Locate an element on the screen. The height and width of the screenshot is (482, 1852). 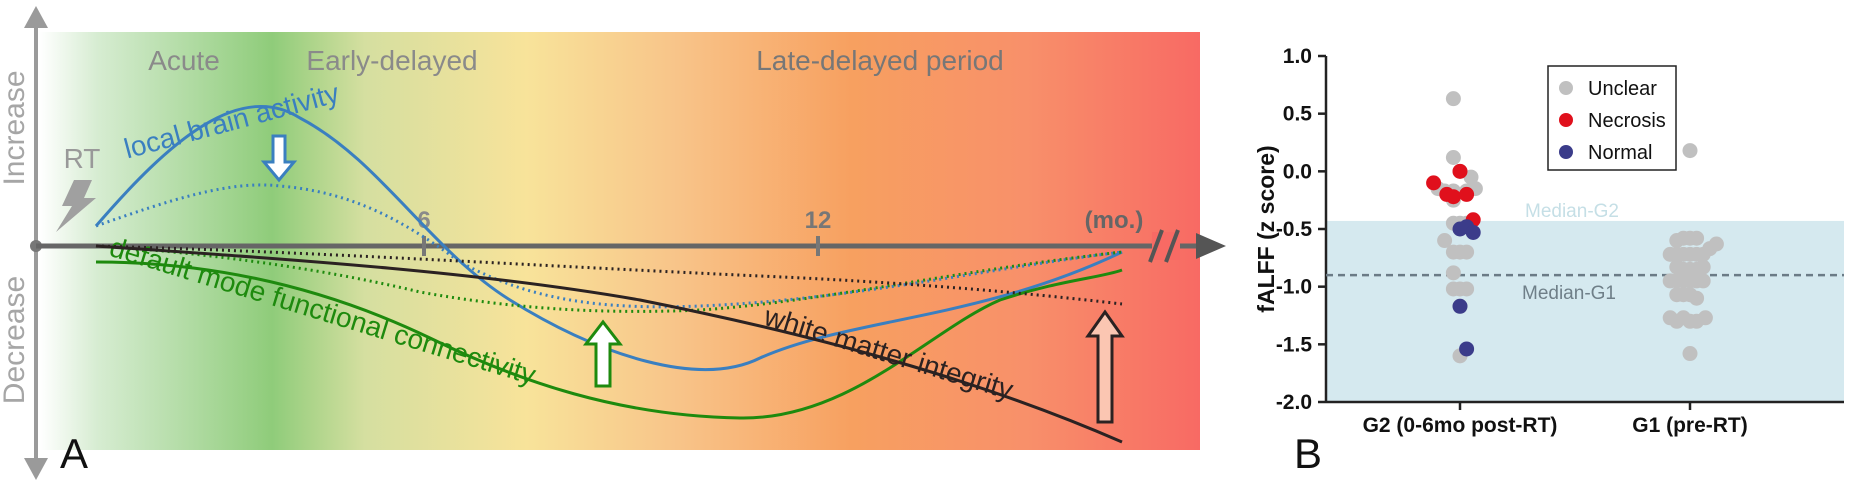
vertical-axis-top-arrow-icon is located at coordinates (36, 17).